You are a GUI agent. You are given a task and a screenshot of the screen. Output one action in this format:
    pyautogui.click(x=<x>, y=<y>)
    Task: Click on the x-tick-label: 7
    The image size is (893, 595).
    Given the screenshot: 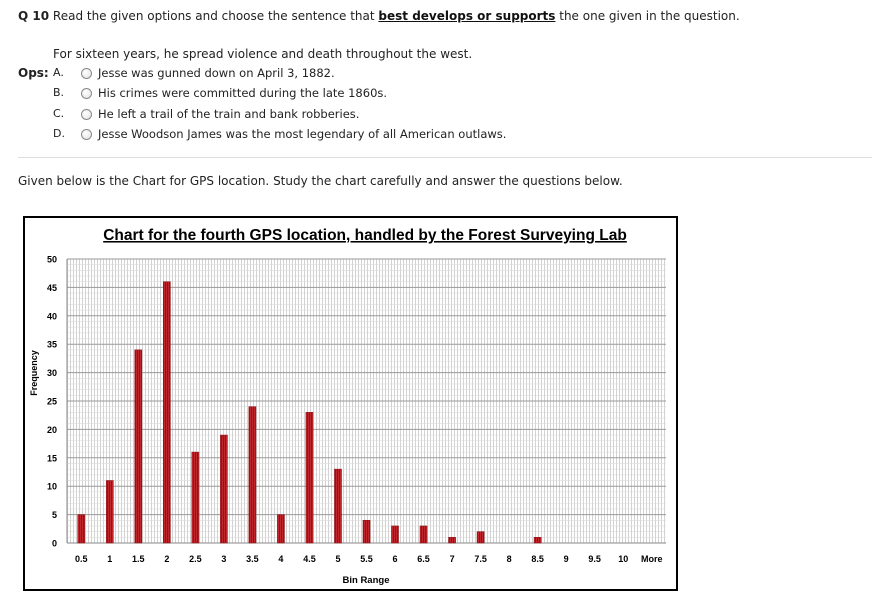 What is the action you would take?
    pyautogui.click(x=452, y=559)
    